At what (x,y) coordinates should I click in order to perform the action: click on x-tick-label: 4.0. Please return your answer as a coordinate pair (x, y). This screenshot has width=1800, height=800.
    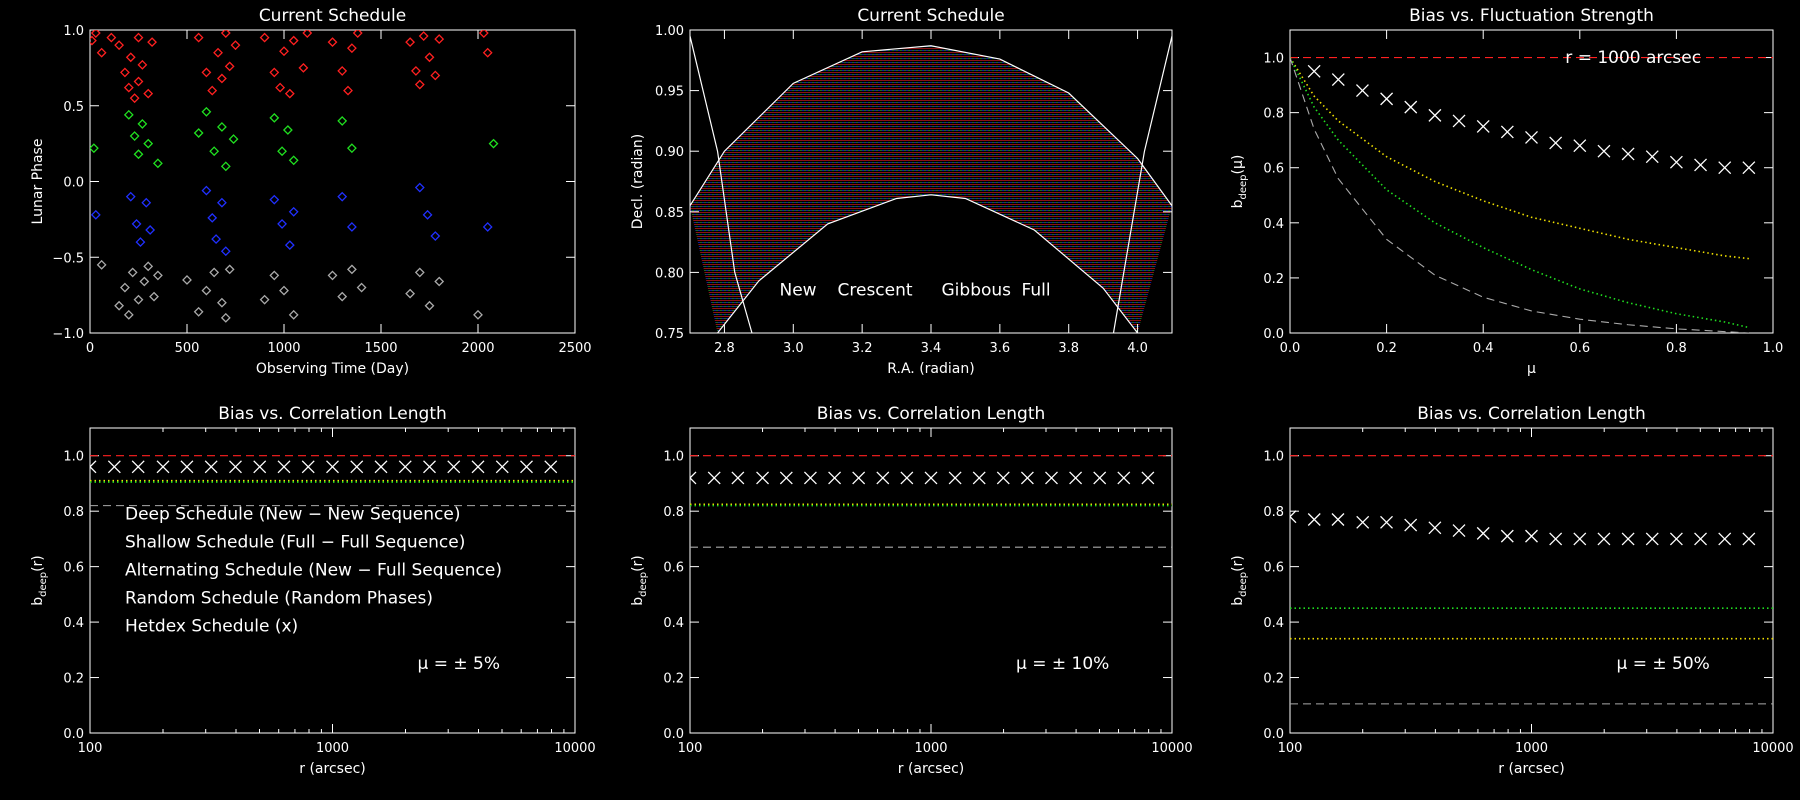
    Looking at the image, I should click on (1137, 348).